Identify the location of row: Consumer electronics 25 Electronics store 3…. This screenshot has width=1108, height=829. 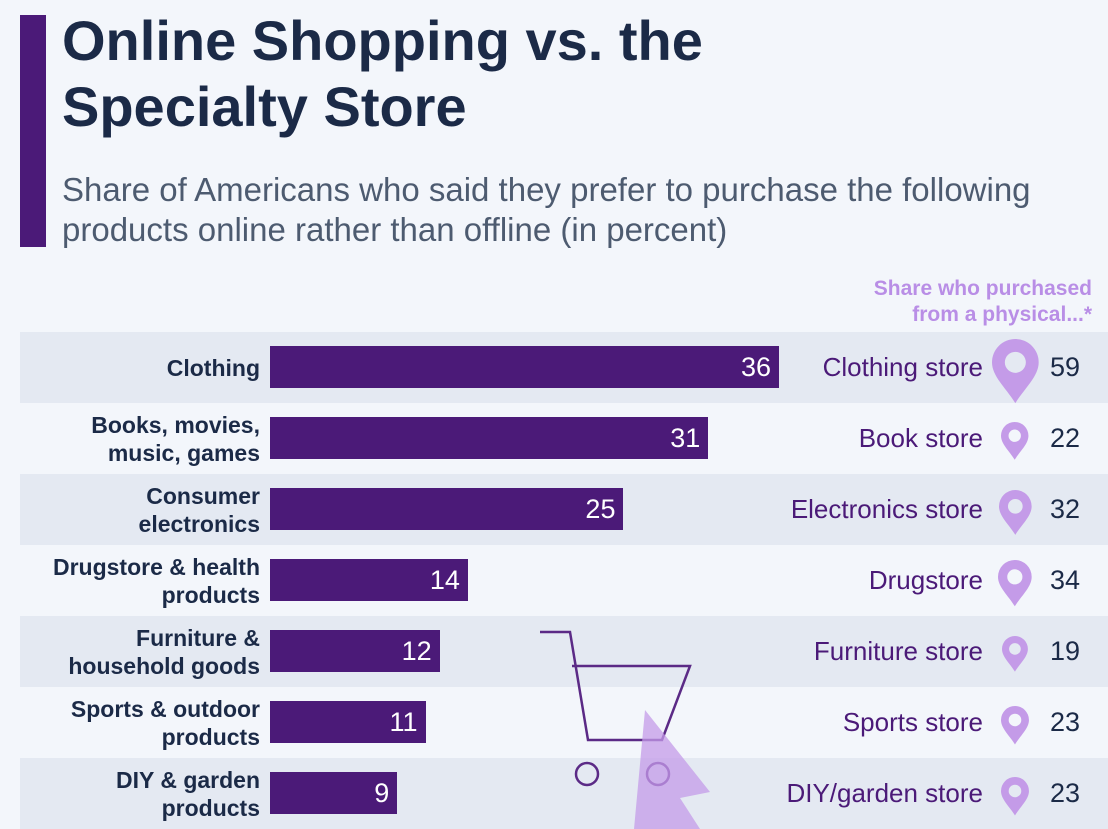
(564, 509).